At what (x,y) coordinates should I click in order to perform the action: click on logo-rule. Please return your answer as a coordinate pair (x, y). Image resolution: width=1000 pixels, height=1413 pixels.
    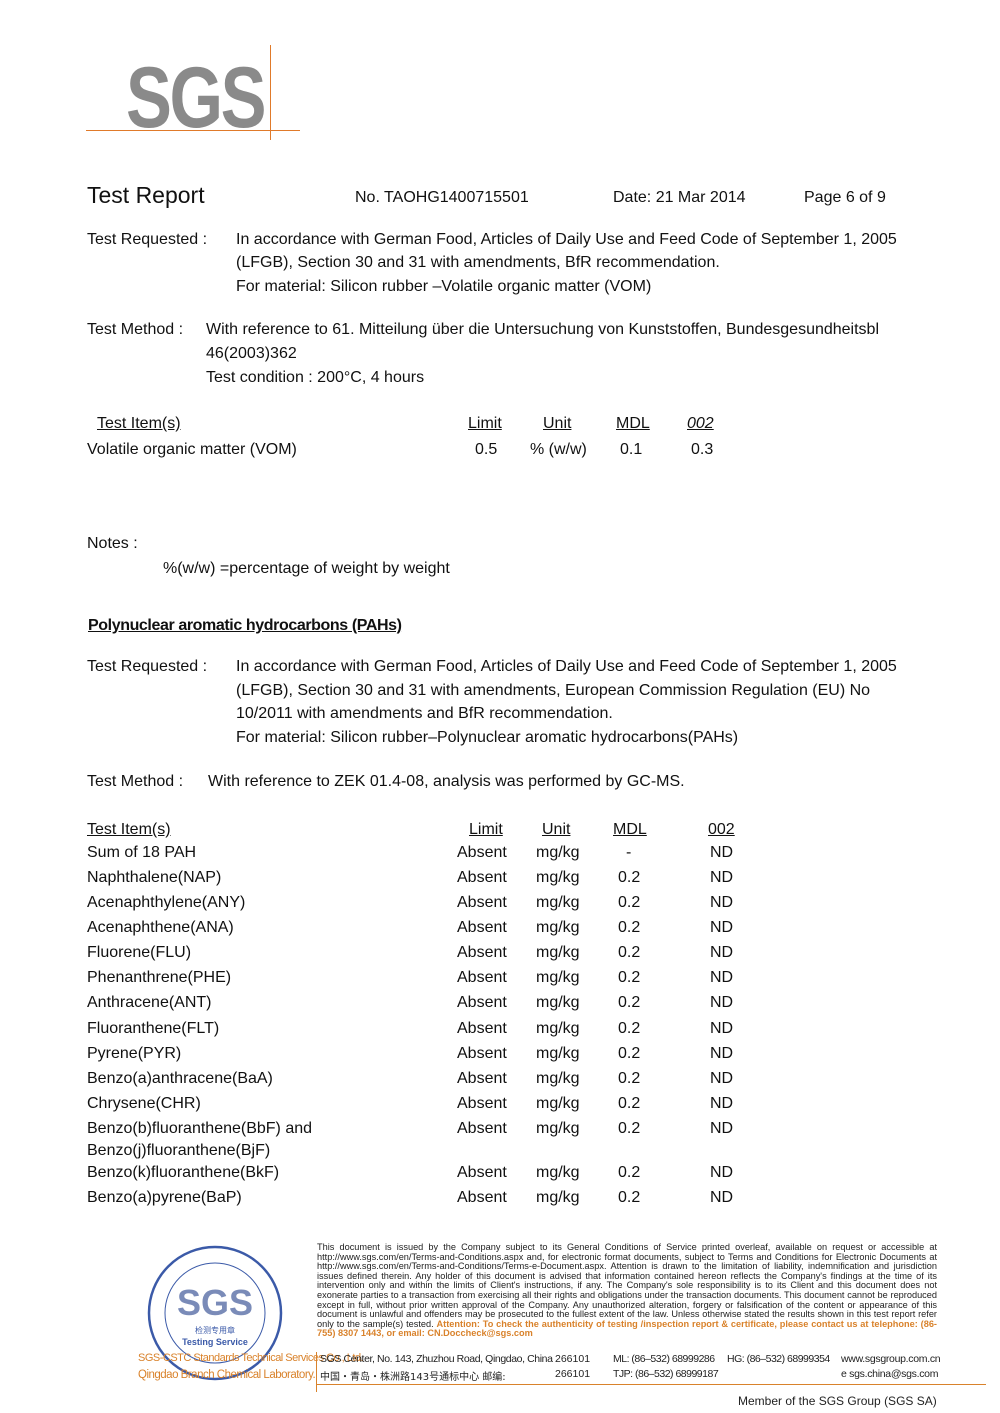
    Looking at the image, I should click on (193, 130).